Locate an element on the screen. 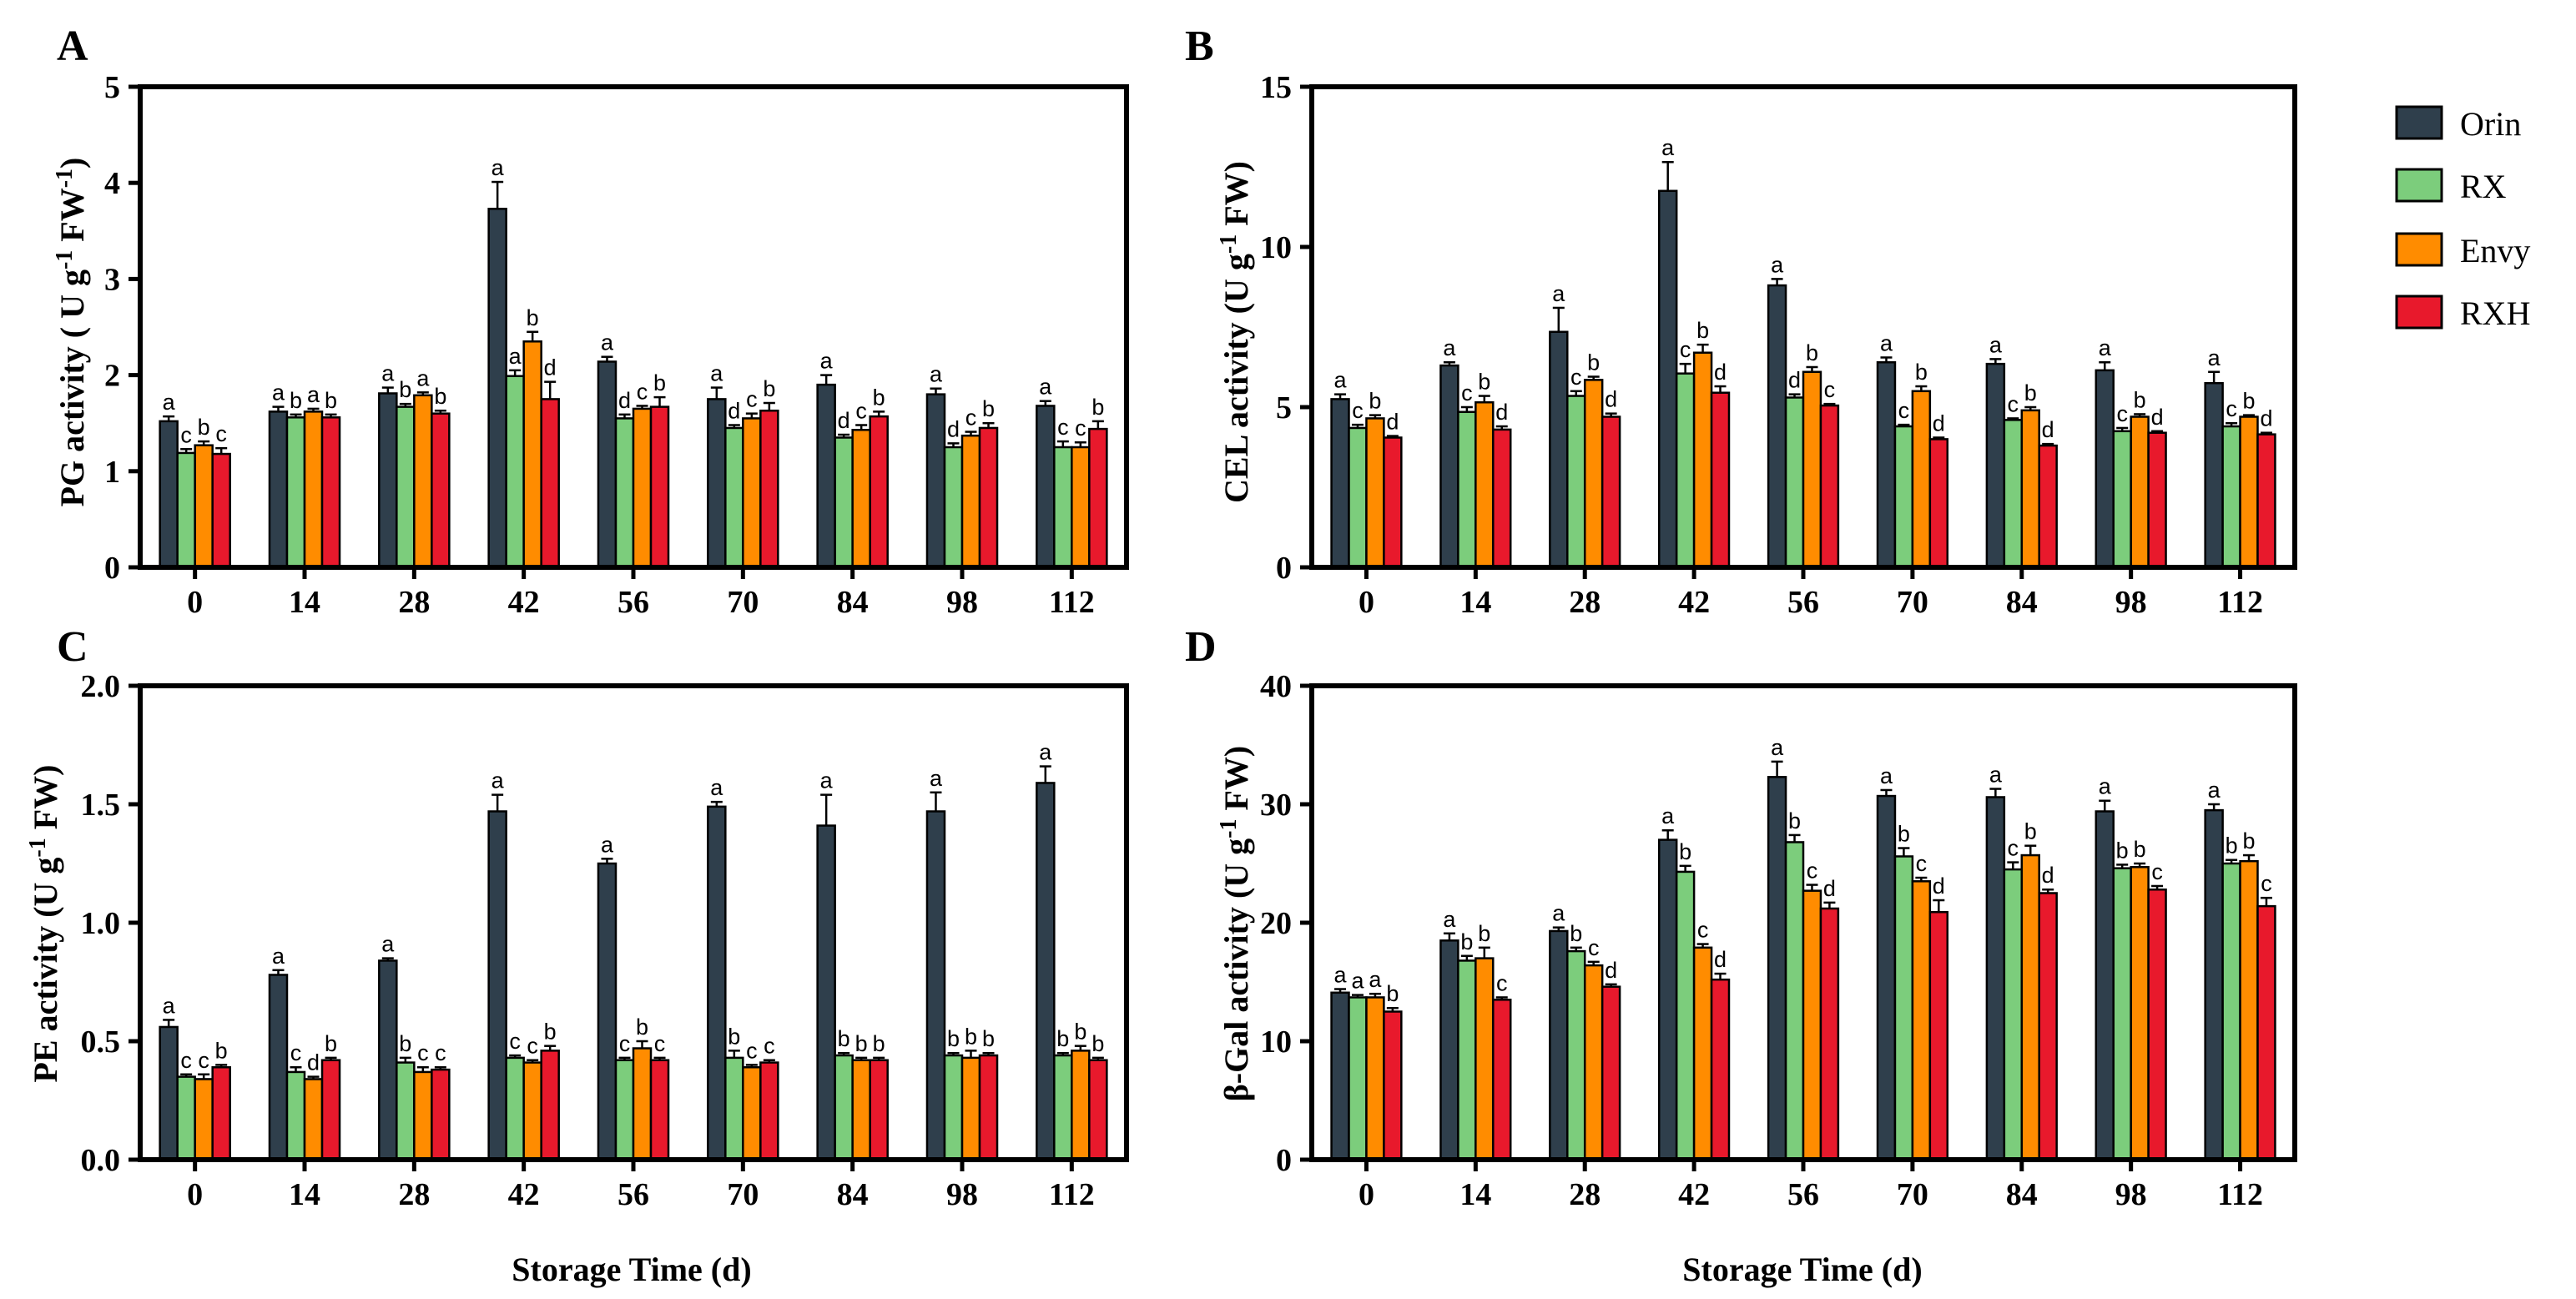 Image resolution: width=2576 pixels, height=1299 pixels. sig-letter-b-112-rxh: d is located at coordinates (2266, 419).